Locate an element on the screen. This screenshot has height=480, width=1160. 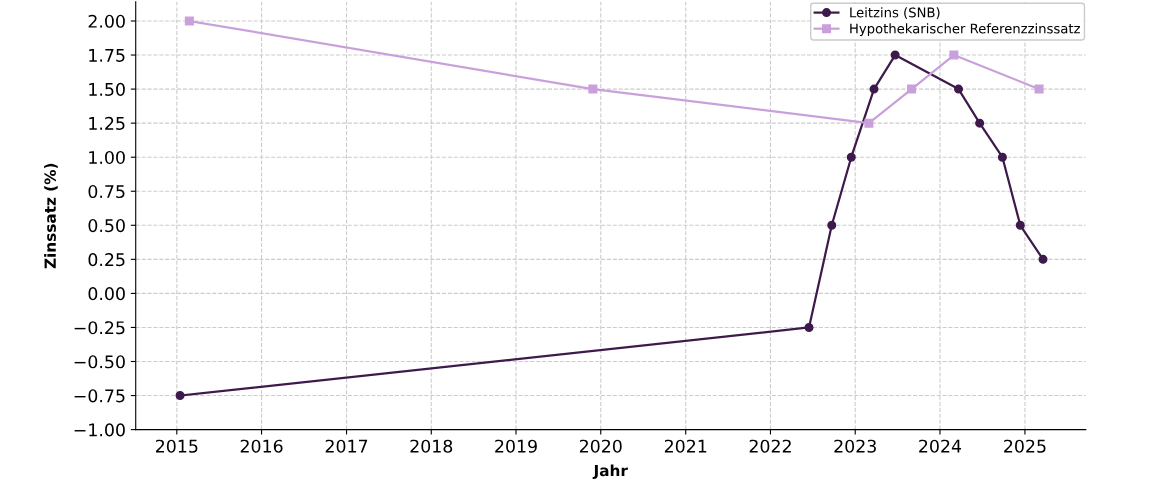
y-tick-label: 1.75 is located at coordinates (107, 55).